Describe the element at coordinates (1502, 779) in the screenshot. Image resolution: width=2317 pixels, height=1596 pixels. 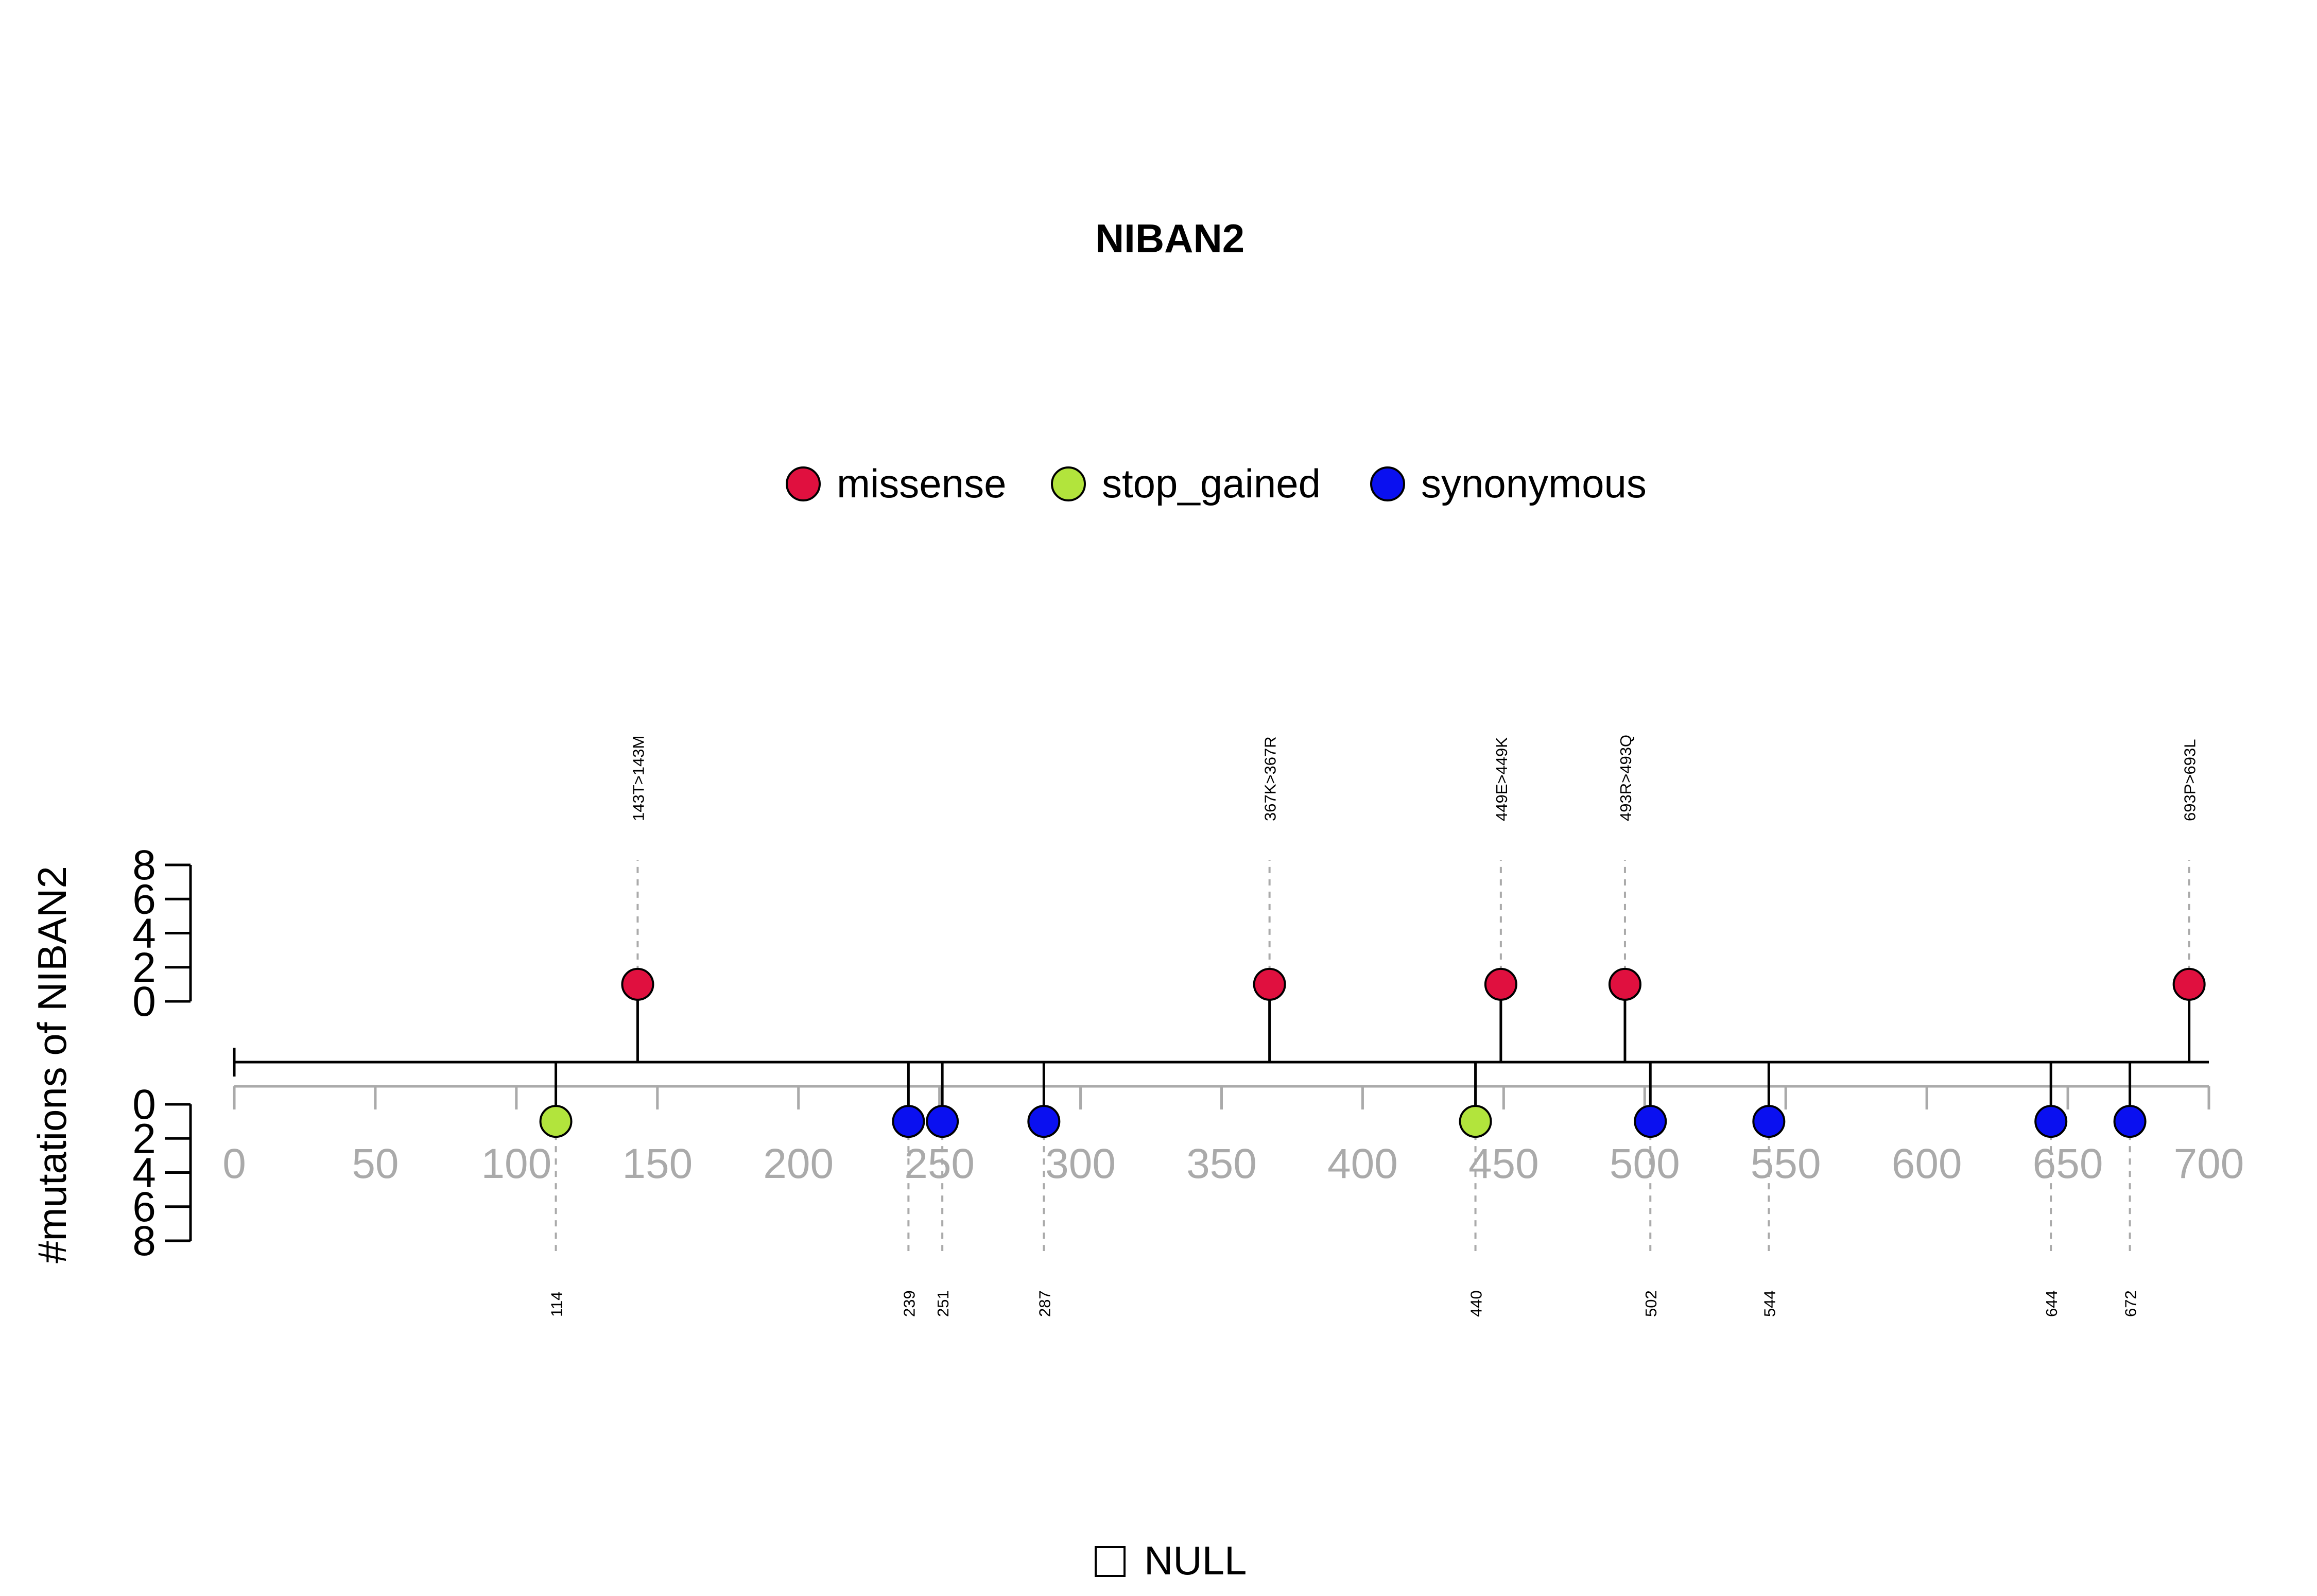
I see `upper-mutation-label: 449E>449K` at that location.